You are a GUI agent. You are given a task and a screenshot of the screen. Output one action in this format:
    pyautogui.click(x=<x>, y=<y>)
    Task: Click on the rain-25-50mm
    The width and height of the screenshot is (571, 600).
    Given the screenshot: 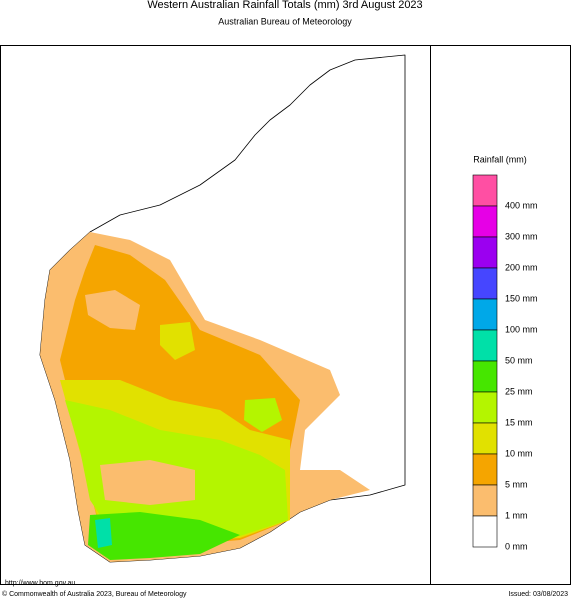 What is the action you would take?
    pyautogui.click(x=164, y=536)
    